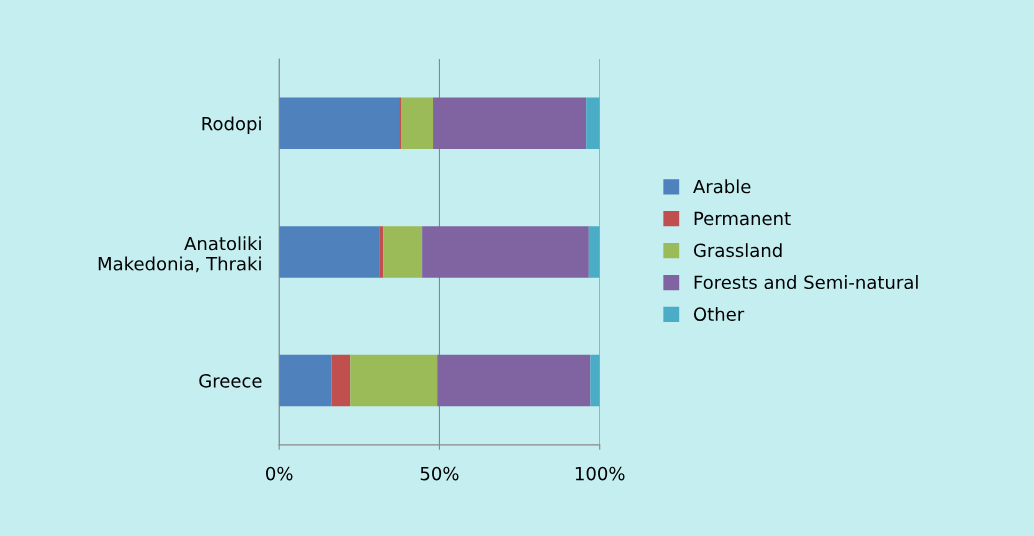 The width and height of the screenshot is (1034, 536). I want to click on x-tick-label: 0%, so click(279, 473).